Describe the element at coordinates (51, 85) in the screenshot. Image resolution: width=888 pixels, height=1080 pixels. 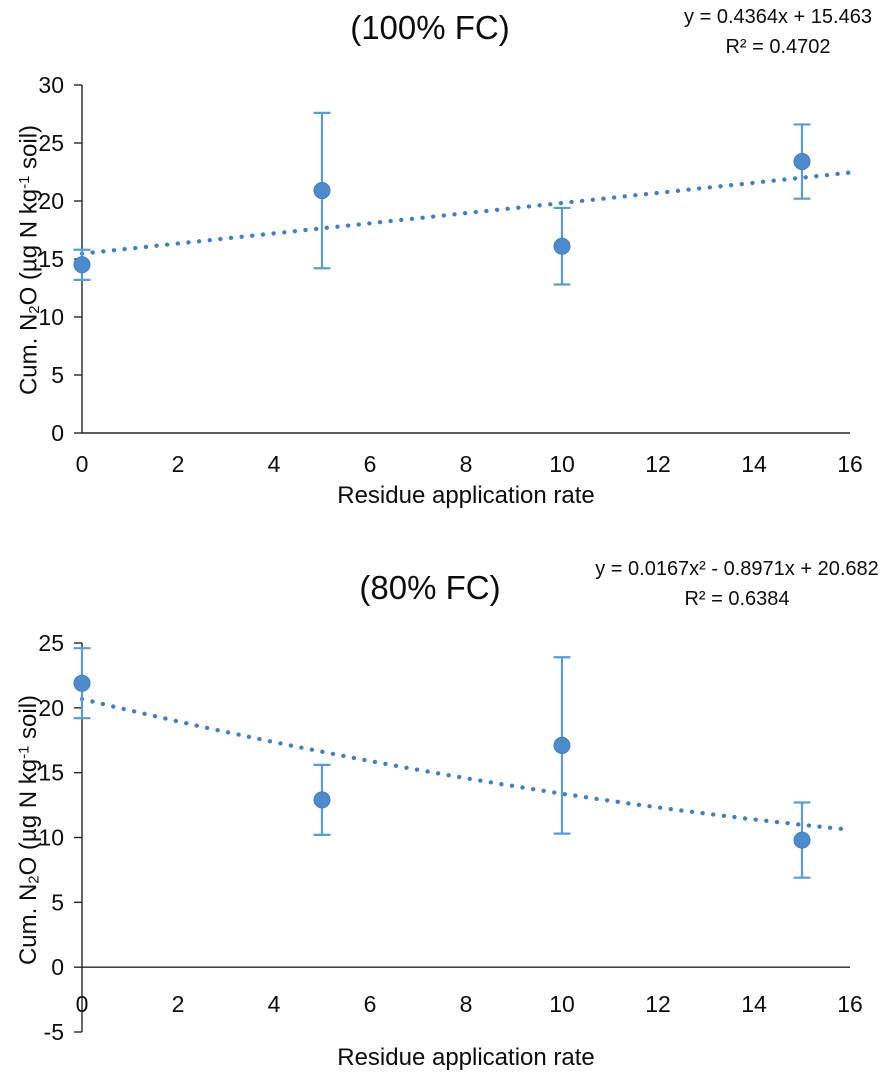
I see `chart1-y-tick-label: 30` at that location.